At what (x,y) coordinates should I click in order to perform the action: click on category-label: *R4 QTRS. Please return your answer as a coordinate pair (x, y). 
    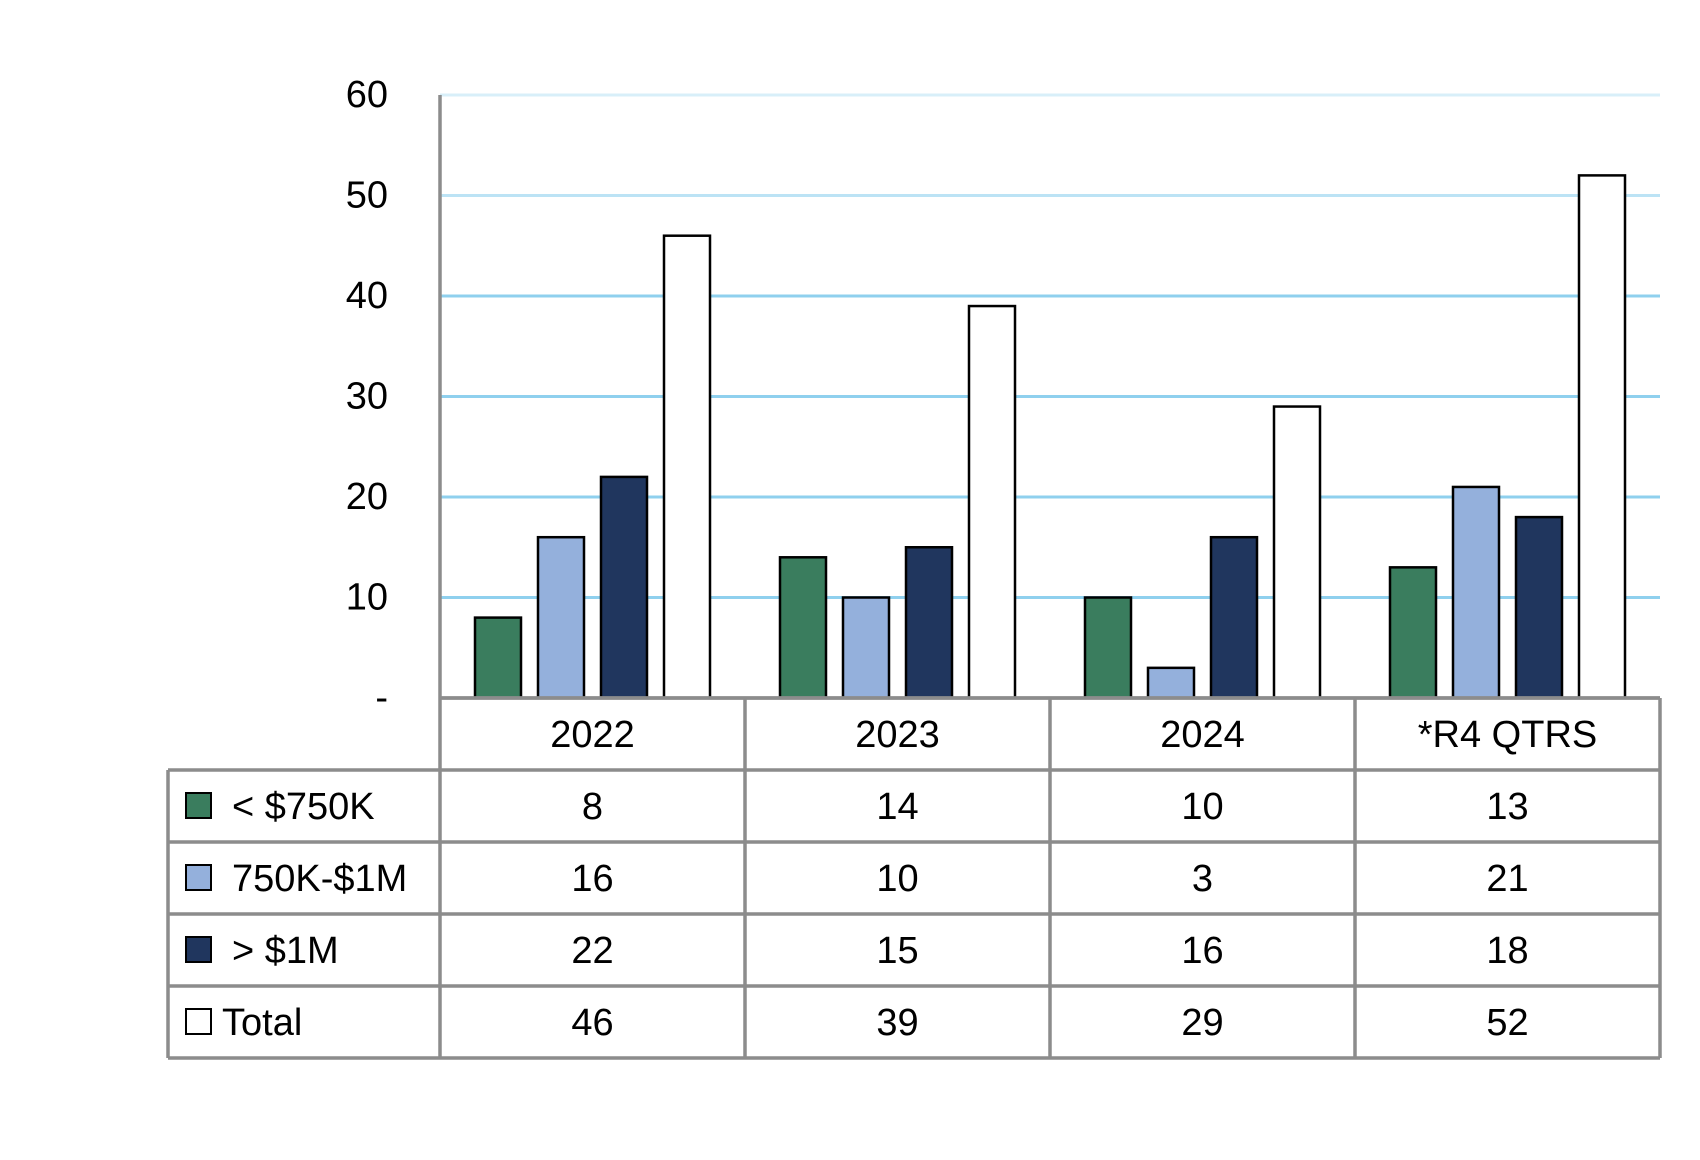
    Looking at the image, I should click on (1507, 735).